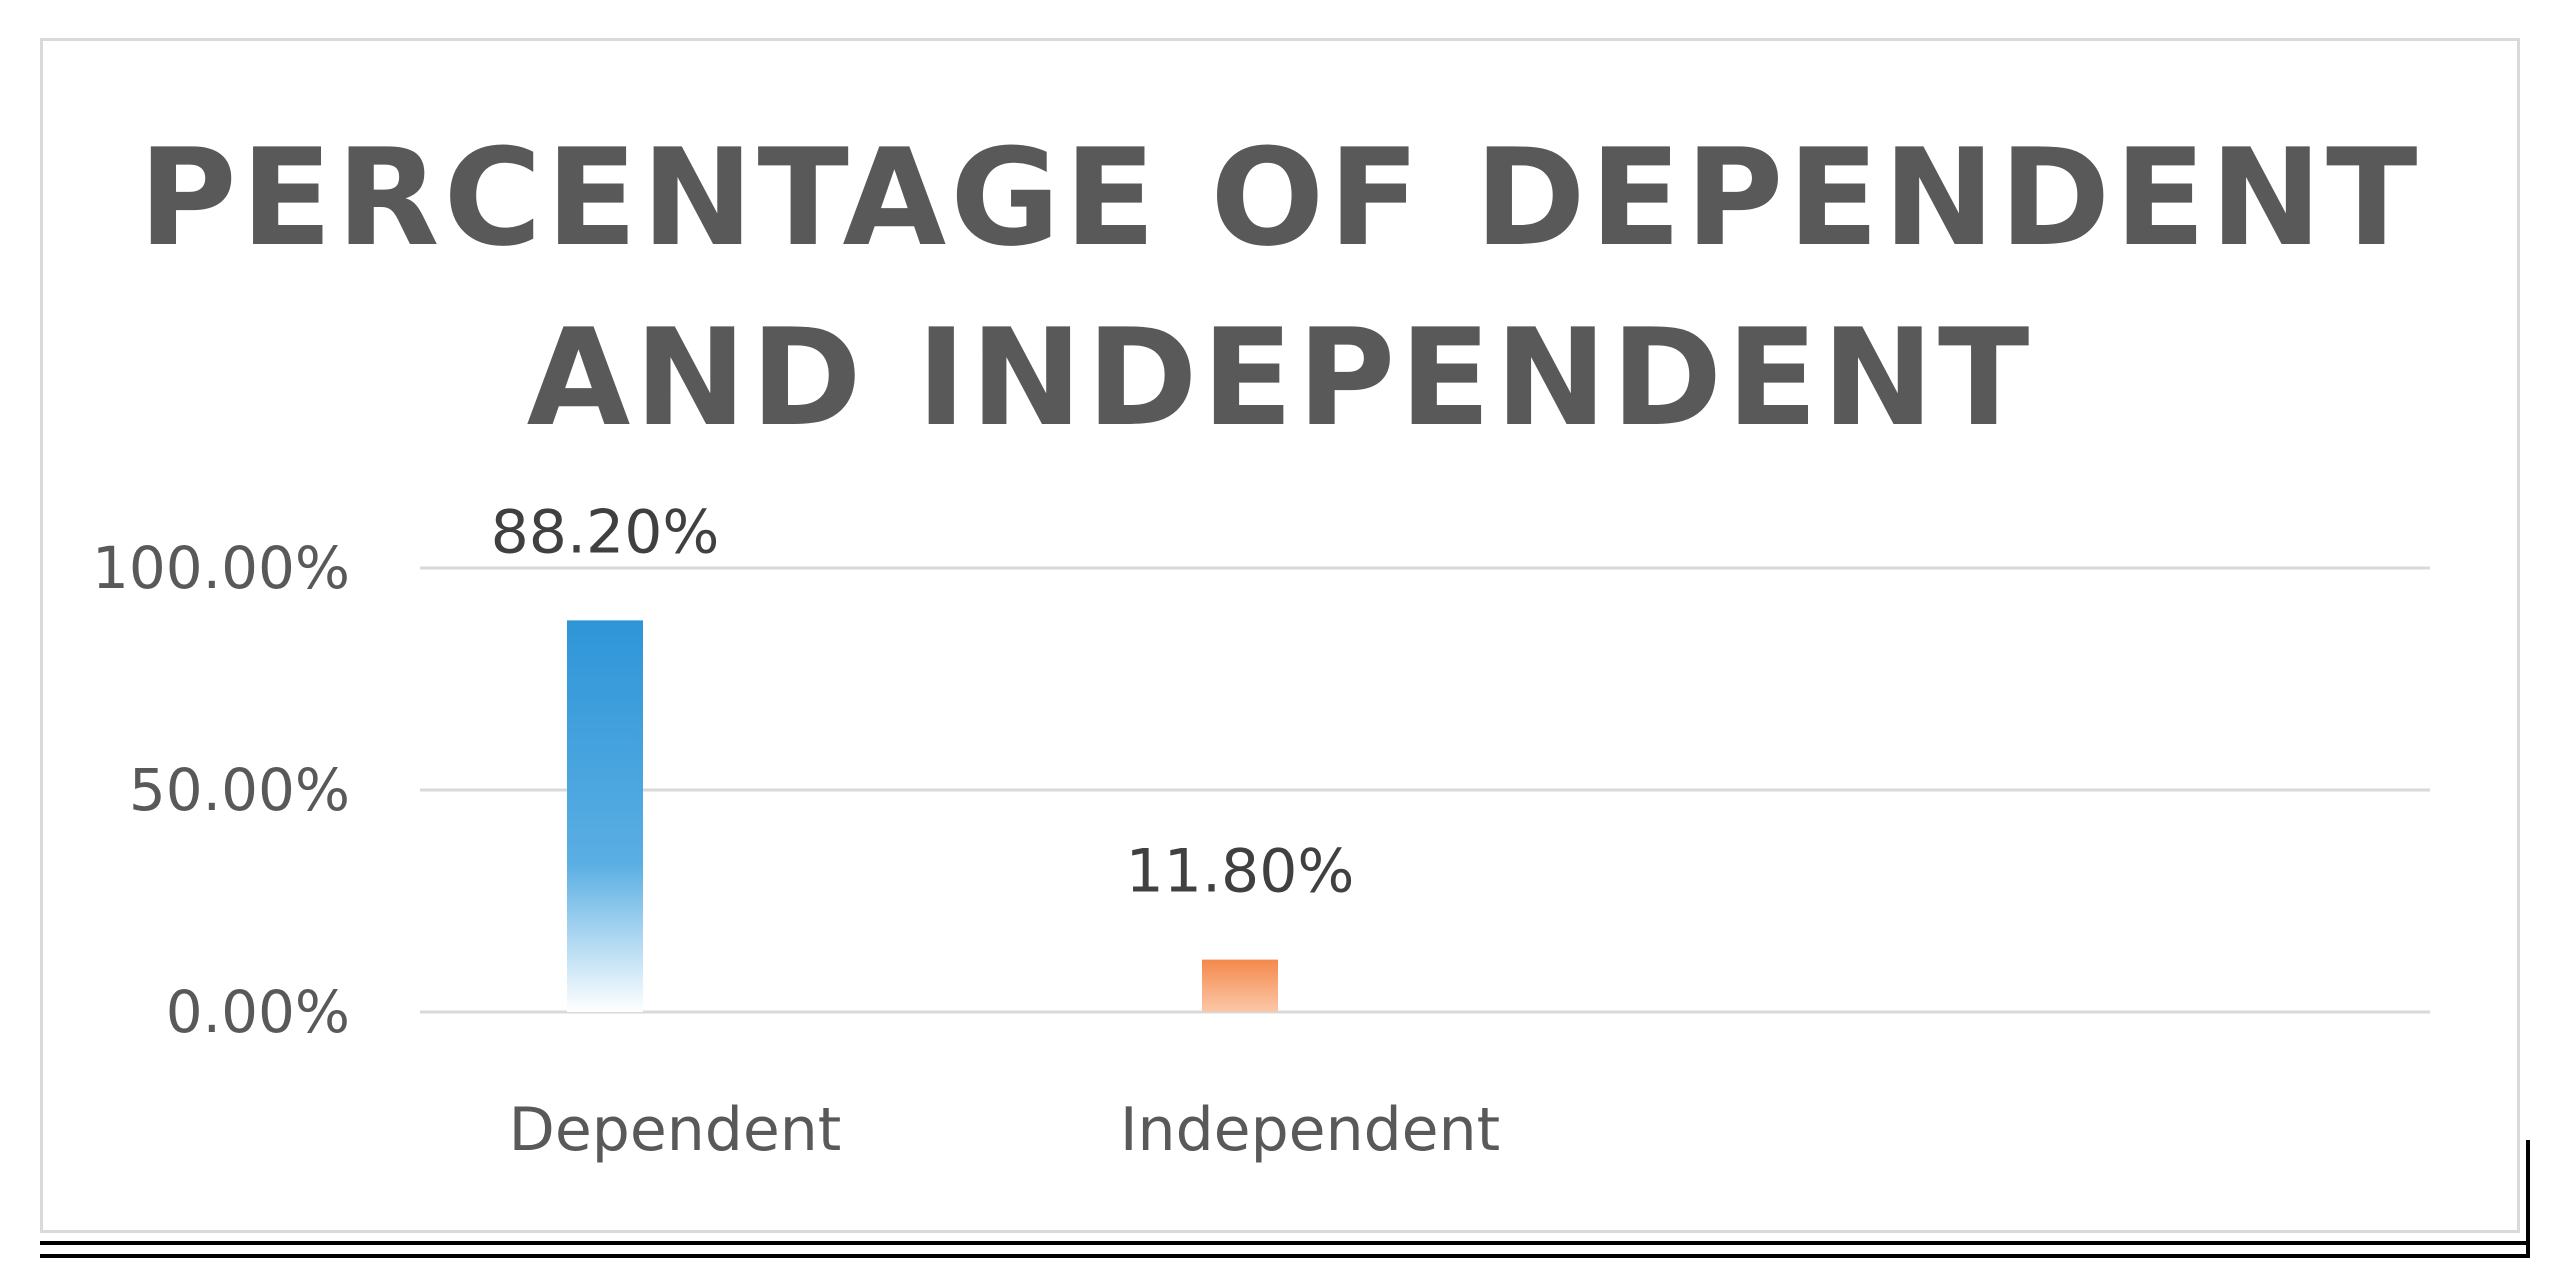 Image resolution: width=2561 pixels, height=1287 pixels. I want to click on data-label-dependent: 88.20%, so click(605, 532).